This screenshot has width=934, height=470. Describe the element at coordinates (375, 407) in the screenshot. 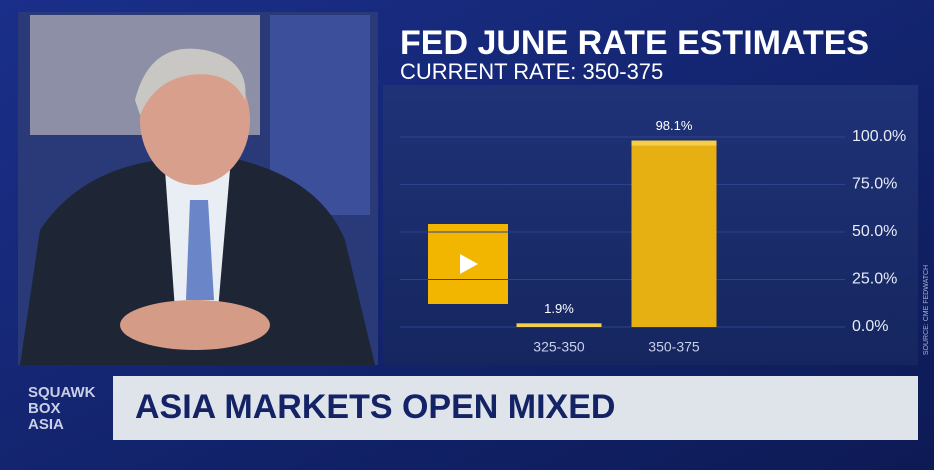

I see `headline: ASIA MARKETS OPEN MIXED` at that location.